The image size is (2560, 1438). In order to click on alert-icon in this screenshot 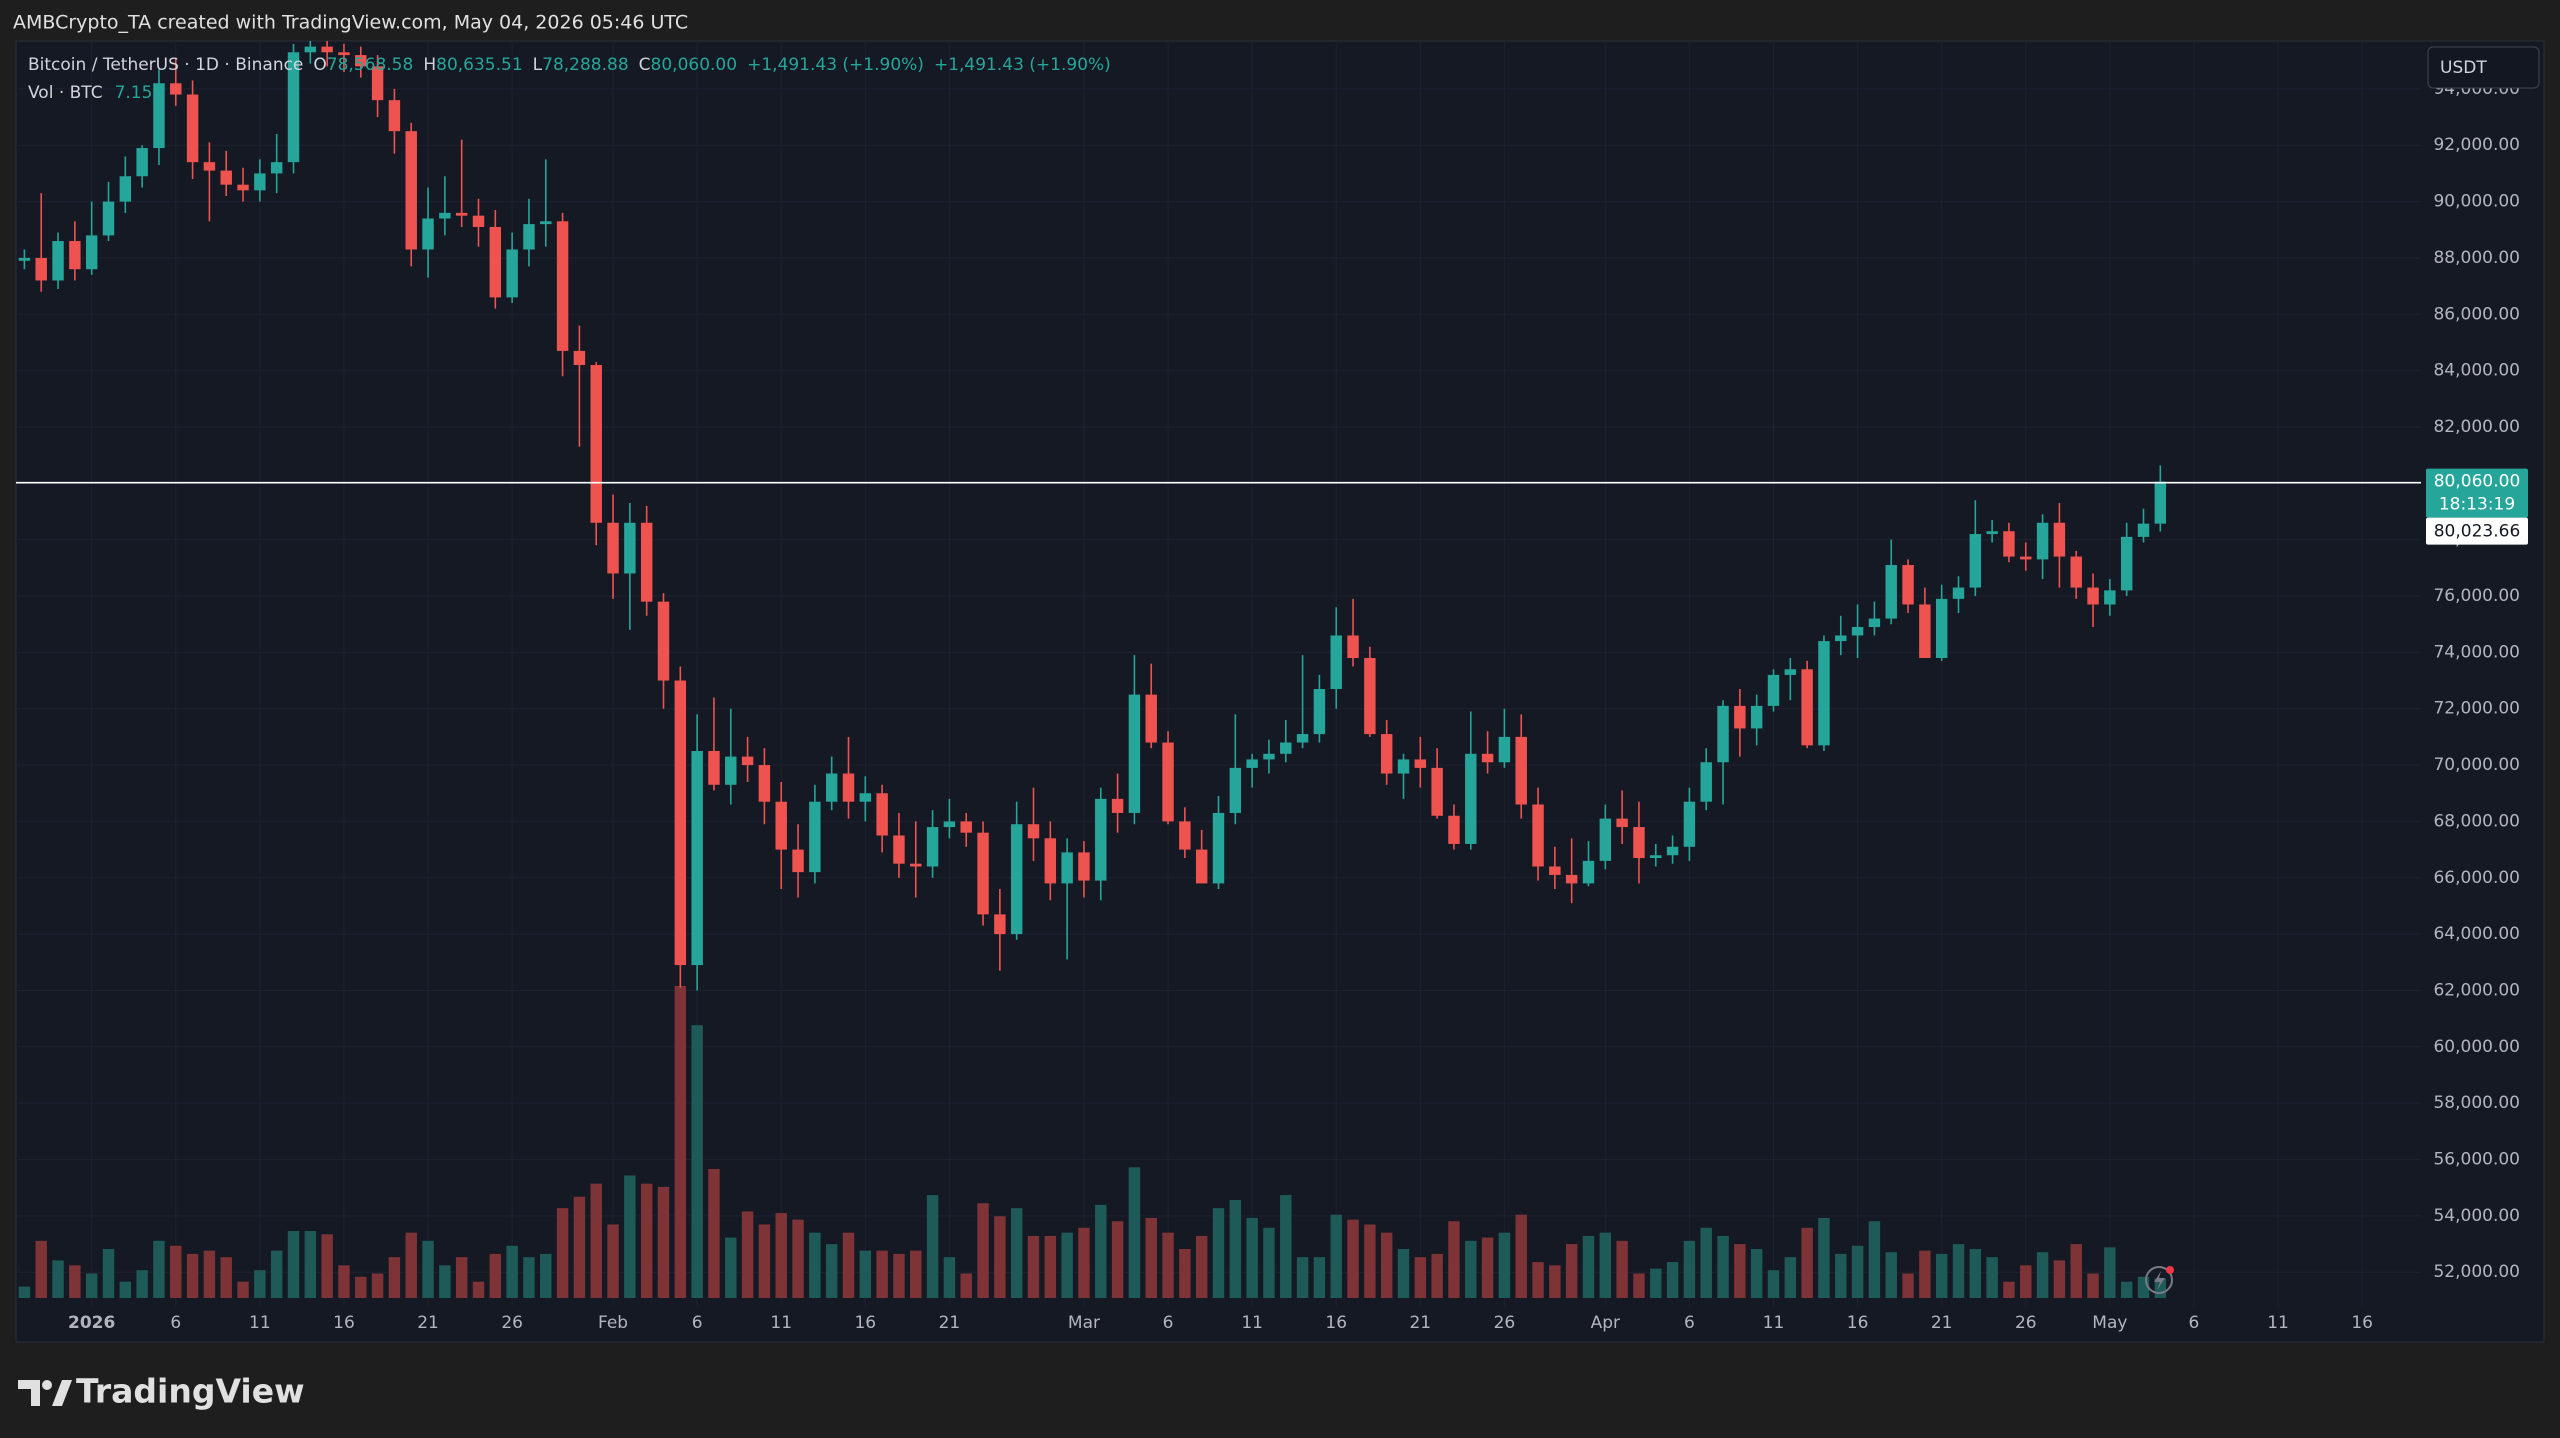, I will do `click(2159, 1280)`.